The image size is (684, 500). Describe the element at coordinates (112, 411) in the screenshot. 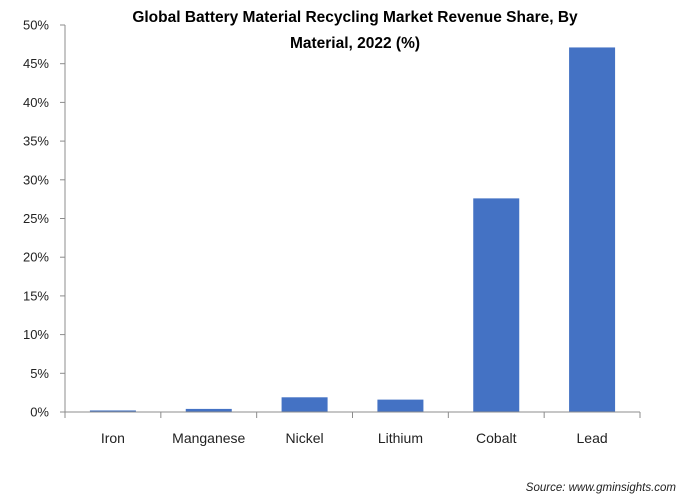

I see `bar-iron` at that location.